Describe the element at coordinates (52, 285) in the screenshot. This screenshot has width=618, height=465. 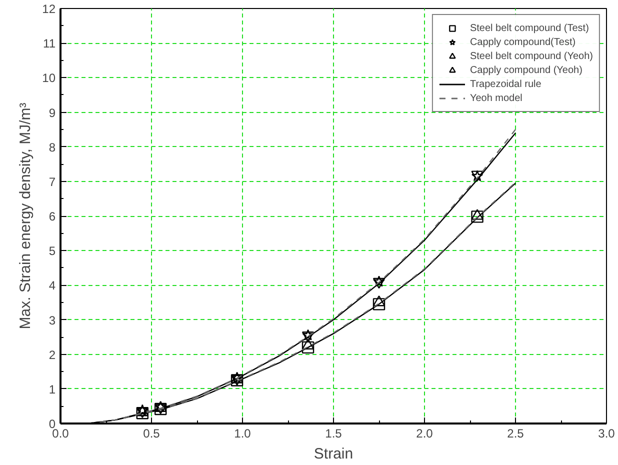
I see `y-tick-label: 4` at that location.